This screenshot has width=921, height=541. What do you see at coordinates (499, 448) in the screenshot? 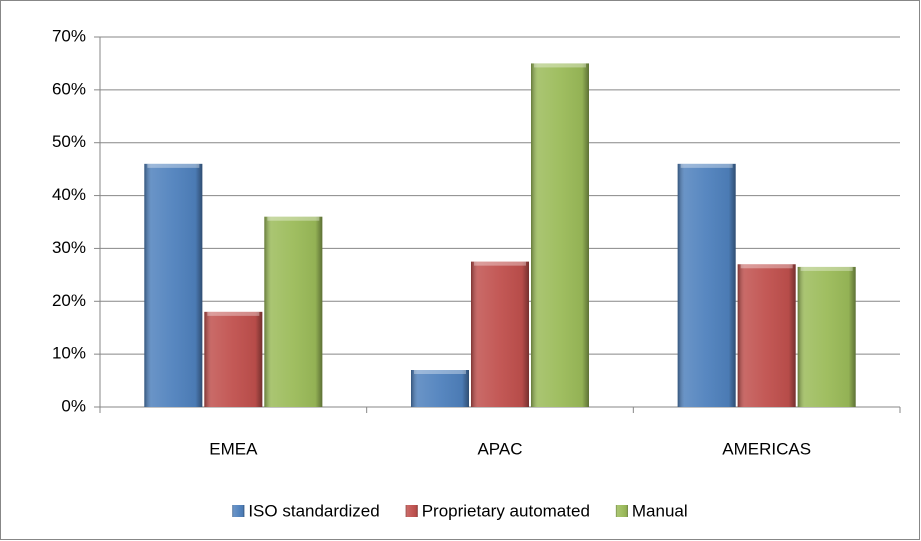
I see `x-tick-label: APAC` at bounding box center [499, 448].